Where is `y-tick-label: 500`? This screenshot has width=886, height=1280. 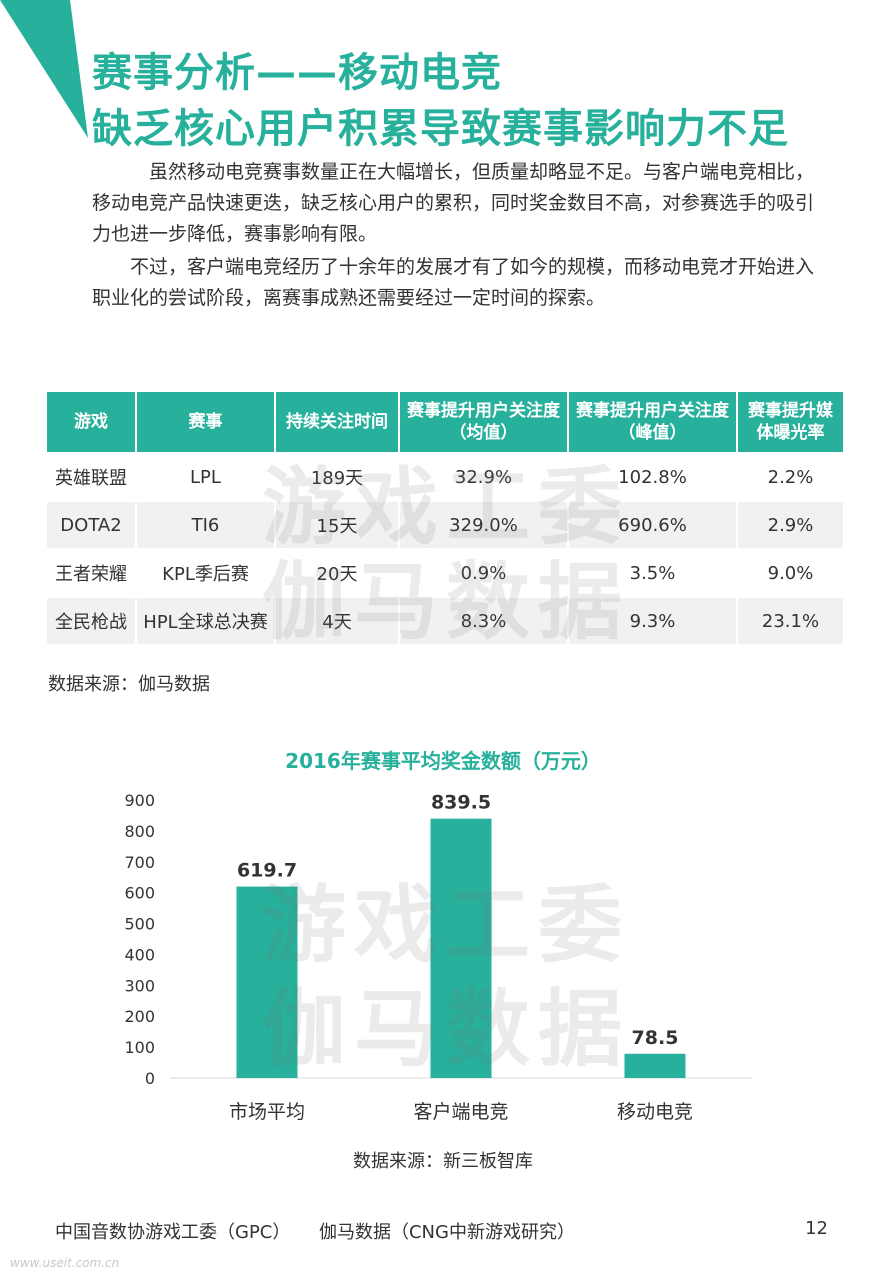
y-tick-label: 500 is located at coordinates (139, 924).